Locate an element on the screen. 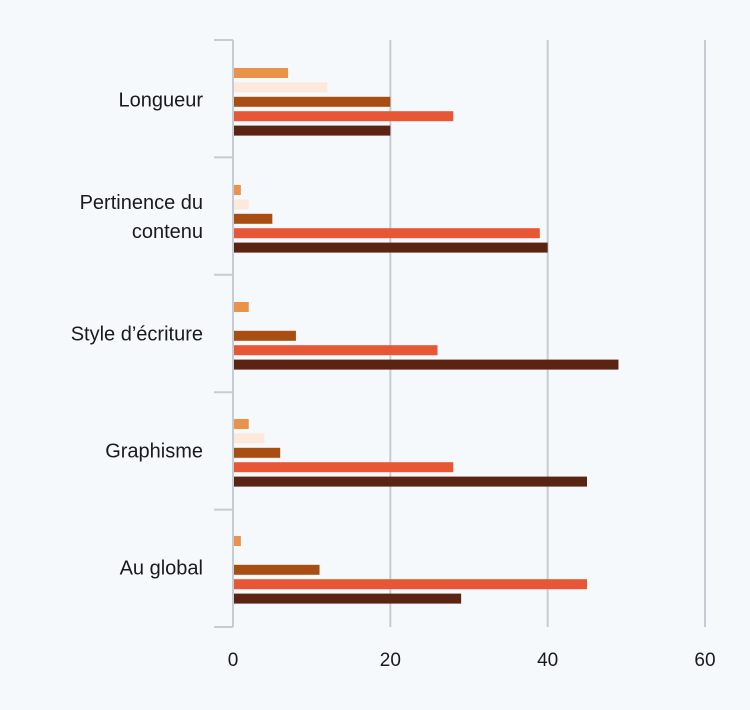  x-tick-label: 60 is located at coordinates (704, 660).